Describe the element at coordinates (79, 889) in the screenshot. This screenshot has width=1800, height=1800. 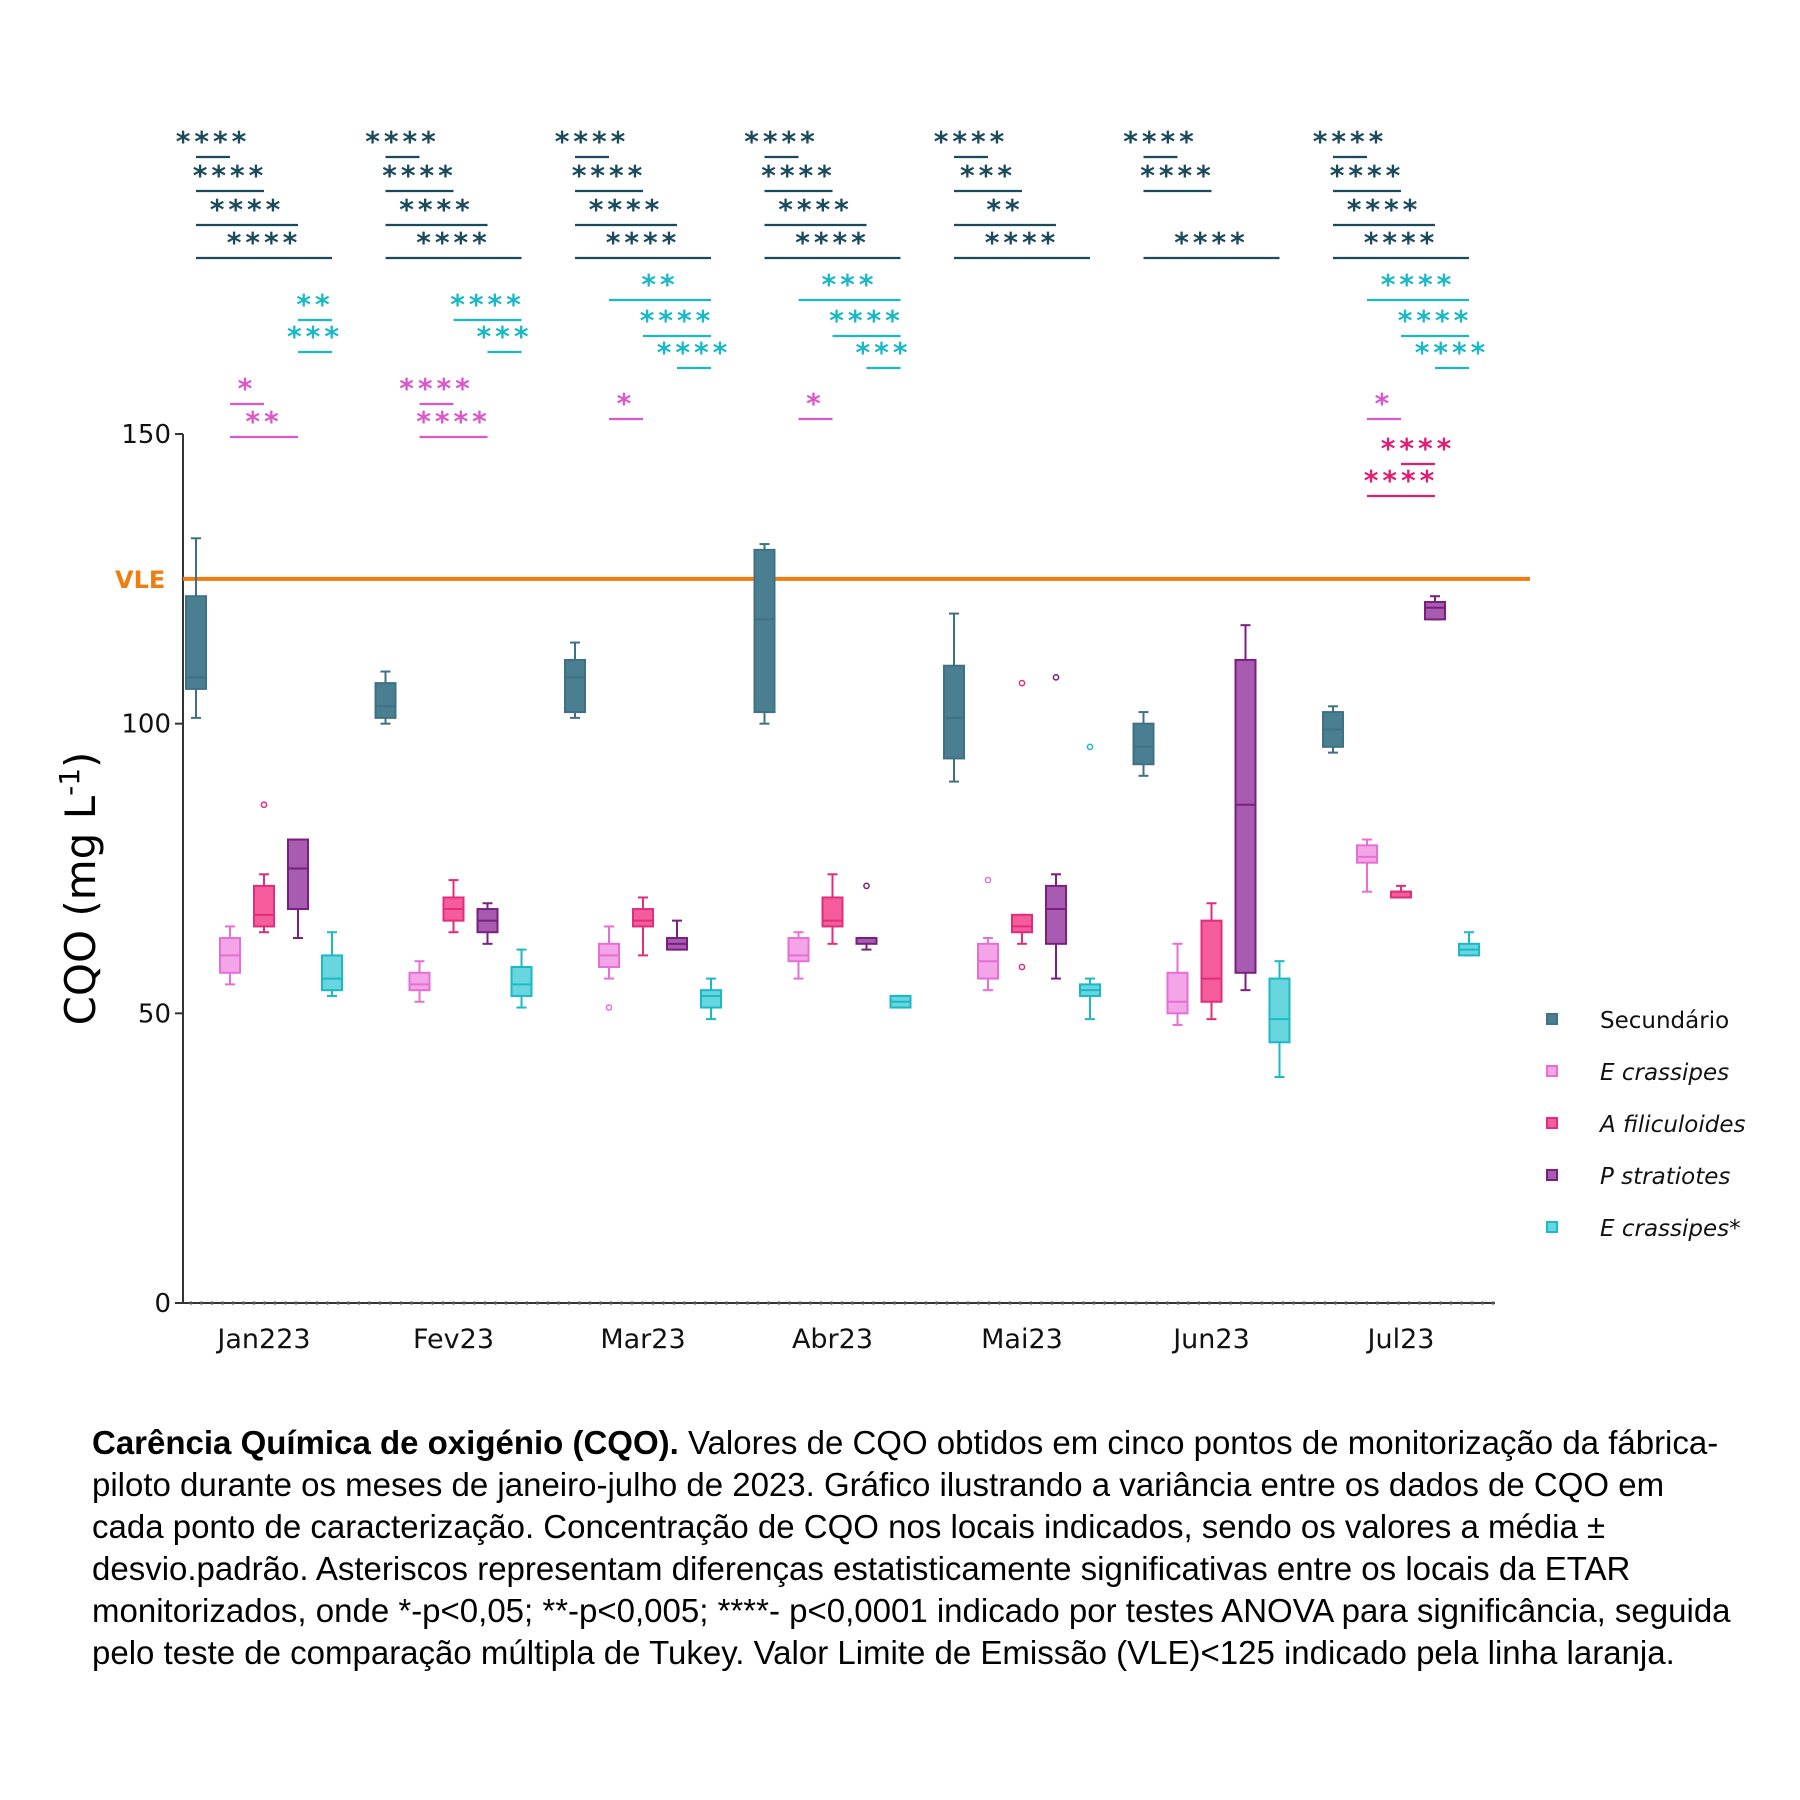
I see `y-axis-label: CQO (mg L-1)` at that location.